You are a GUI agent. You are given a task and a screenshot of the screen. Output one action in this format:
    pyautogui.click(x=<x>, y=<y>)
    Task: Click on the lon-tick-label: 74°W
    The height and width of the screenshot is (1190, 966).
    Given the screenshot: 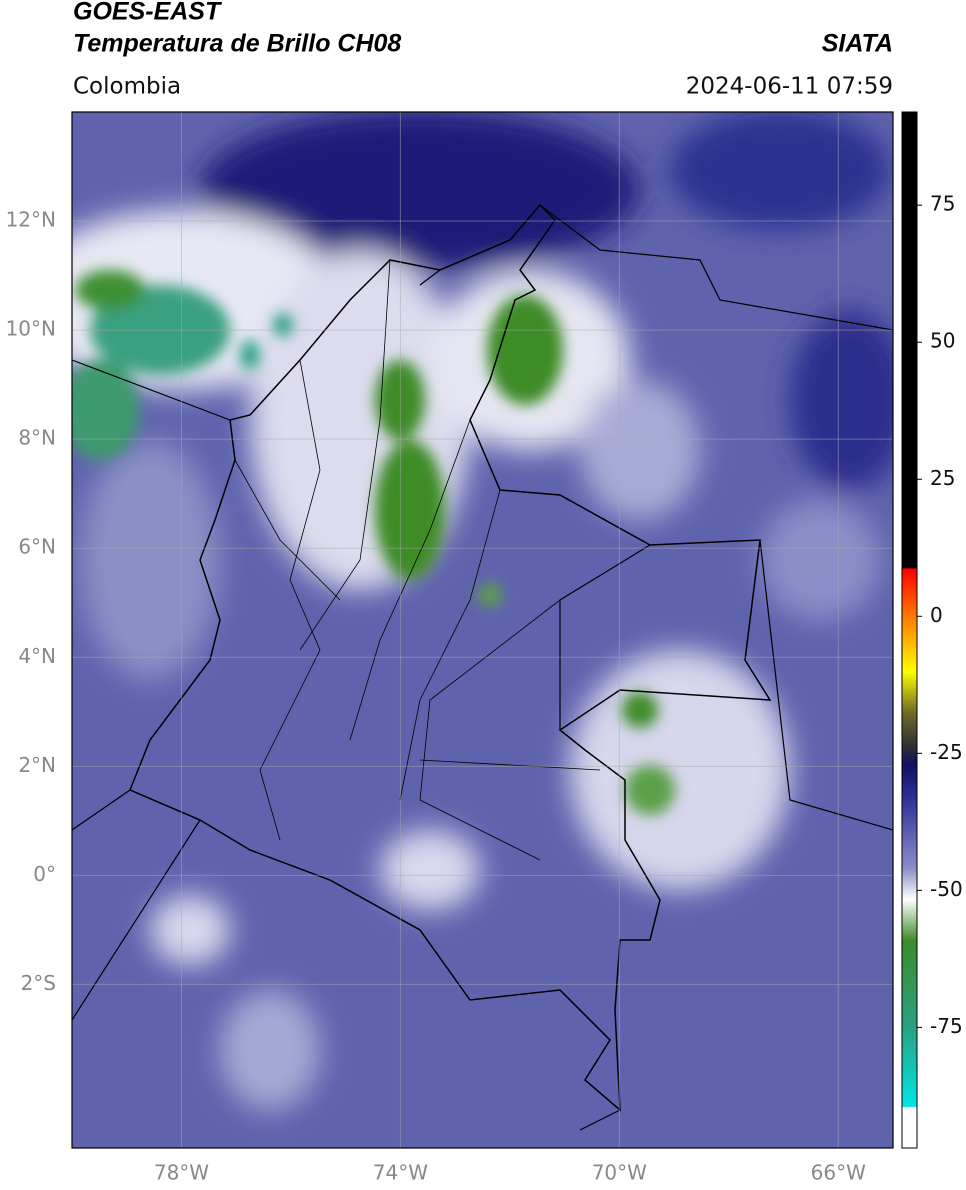 What is the action you would take?
    pyautogui.click(x=400, y=1173)
    